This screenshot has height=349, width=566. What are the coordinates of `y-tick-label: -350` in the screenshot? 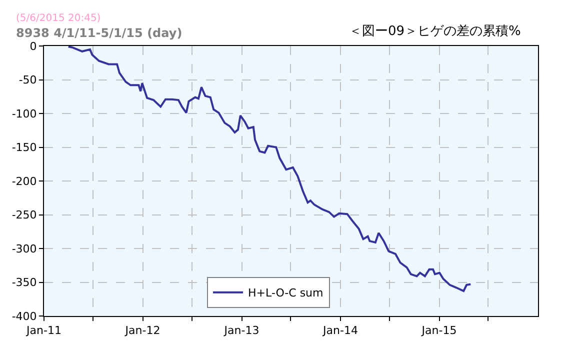 It's located at (24, 283).